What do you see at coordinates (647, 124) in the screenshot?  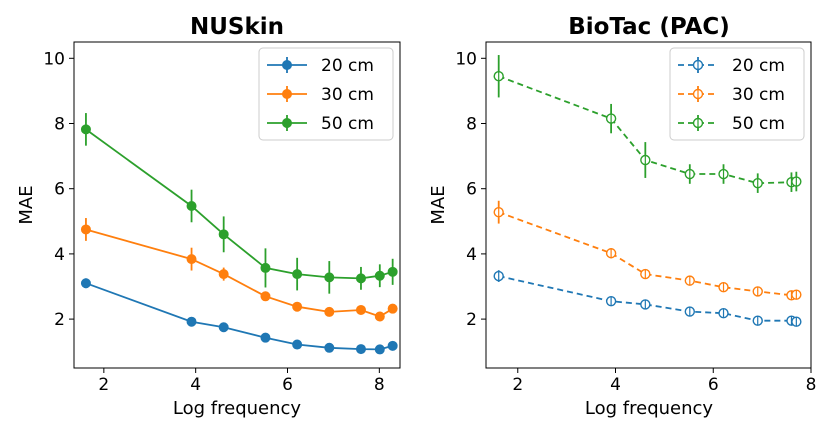 I see `series-50-cm` at bounding box center [647, 124].